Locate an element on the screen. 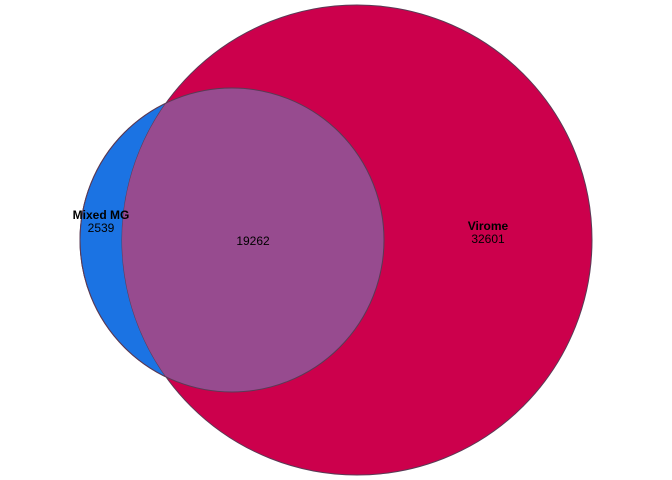  overlap-count: 19262 is located at coordinates (253, 241).